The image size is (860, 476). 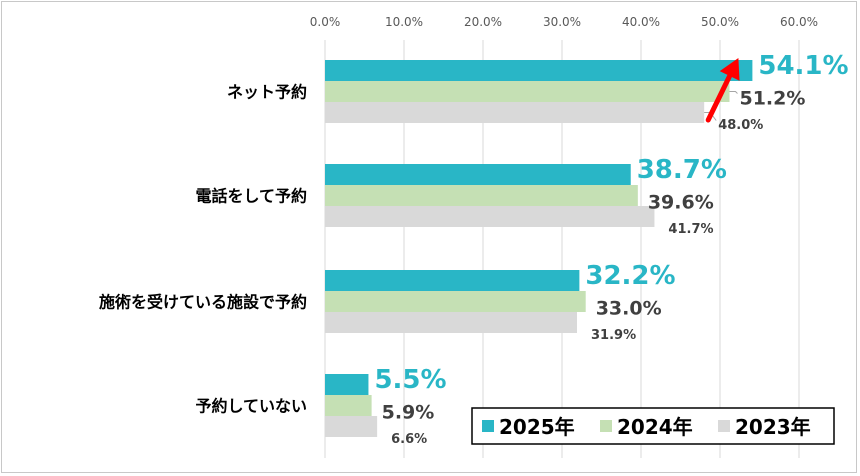 What do you see at coordinates (490, 216) in the screenshot?
I see `bar-s2-c1` at bounding box center [490, 216].